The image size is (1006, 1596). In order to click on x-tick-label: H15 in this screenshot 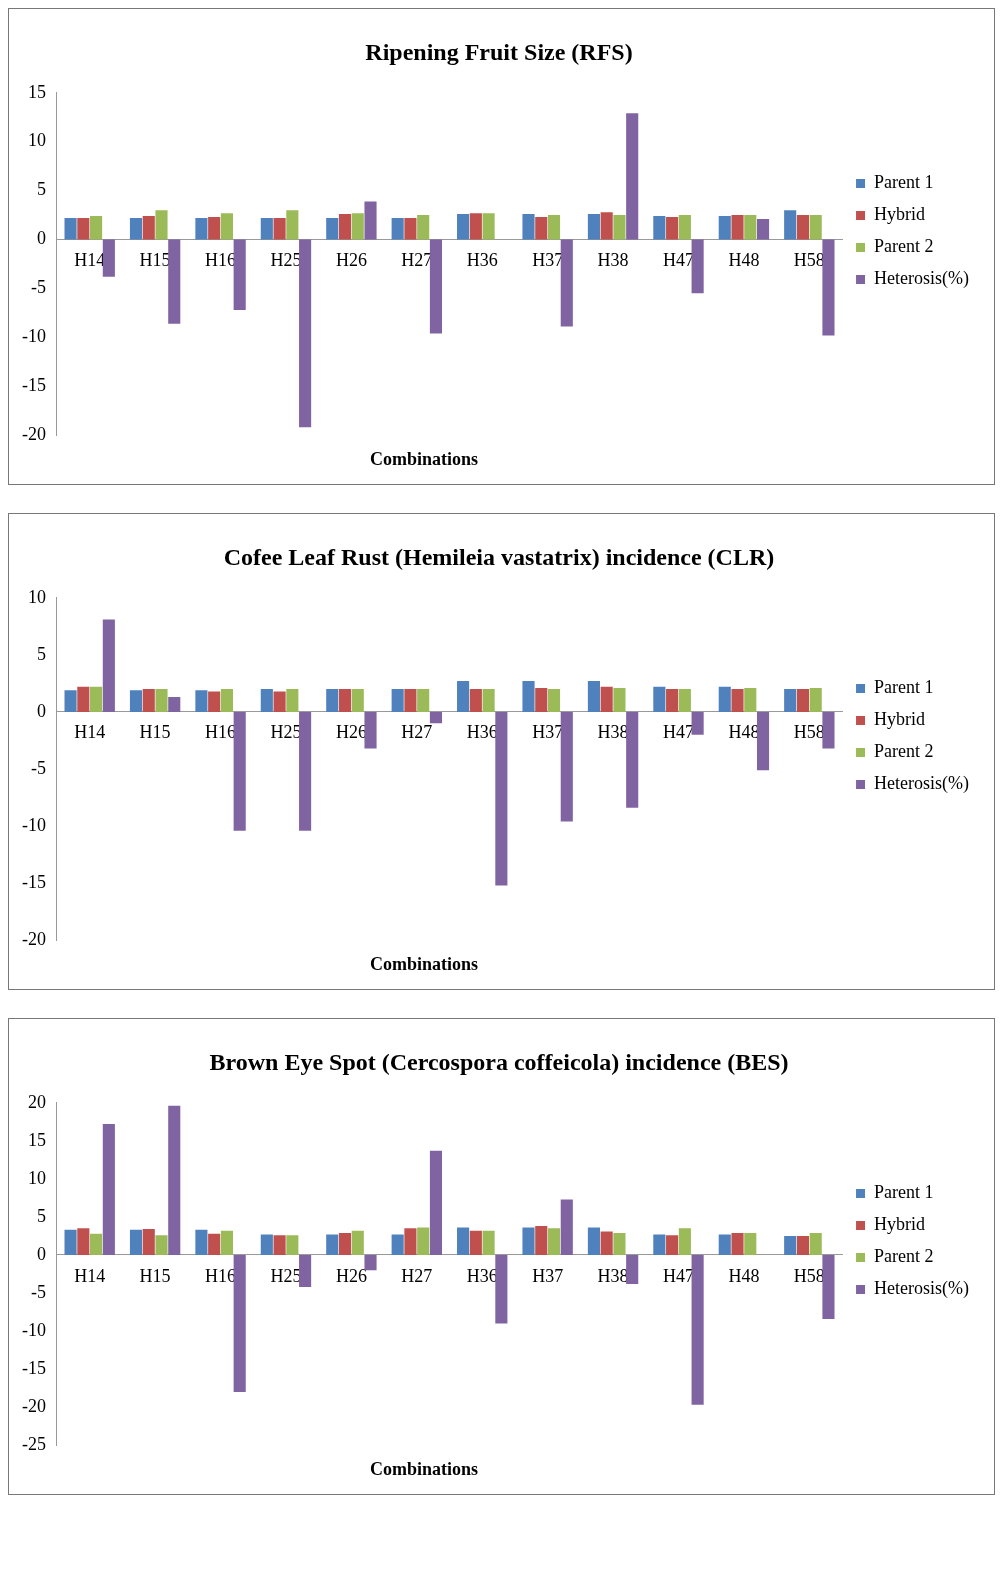, I will do `click(155, 732)`.